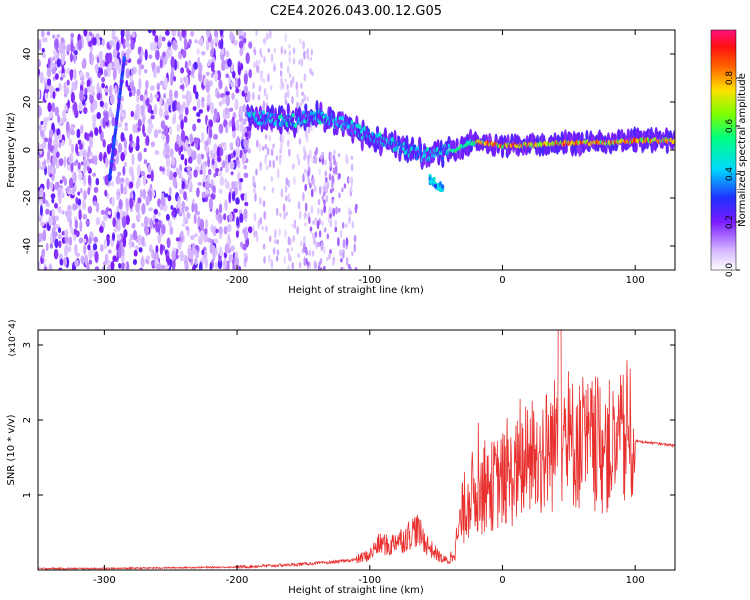 The width and height of the screenshot is (750, 600). Describe the element at coordinates (502, 580) in the screenshot. I see `snr-xtick-label: 0` at that location.